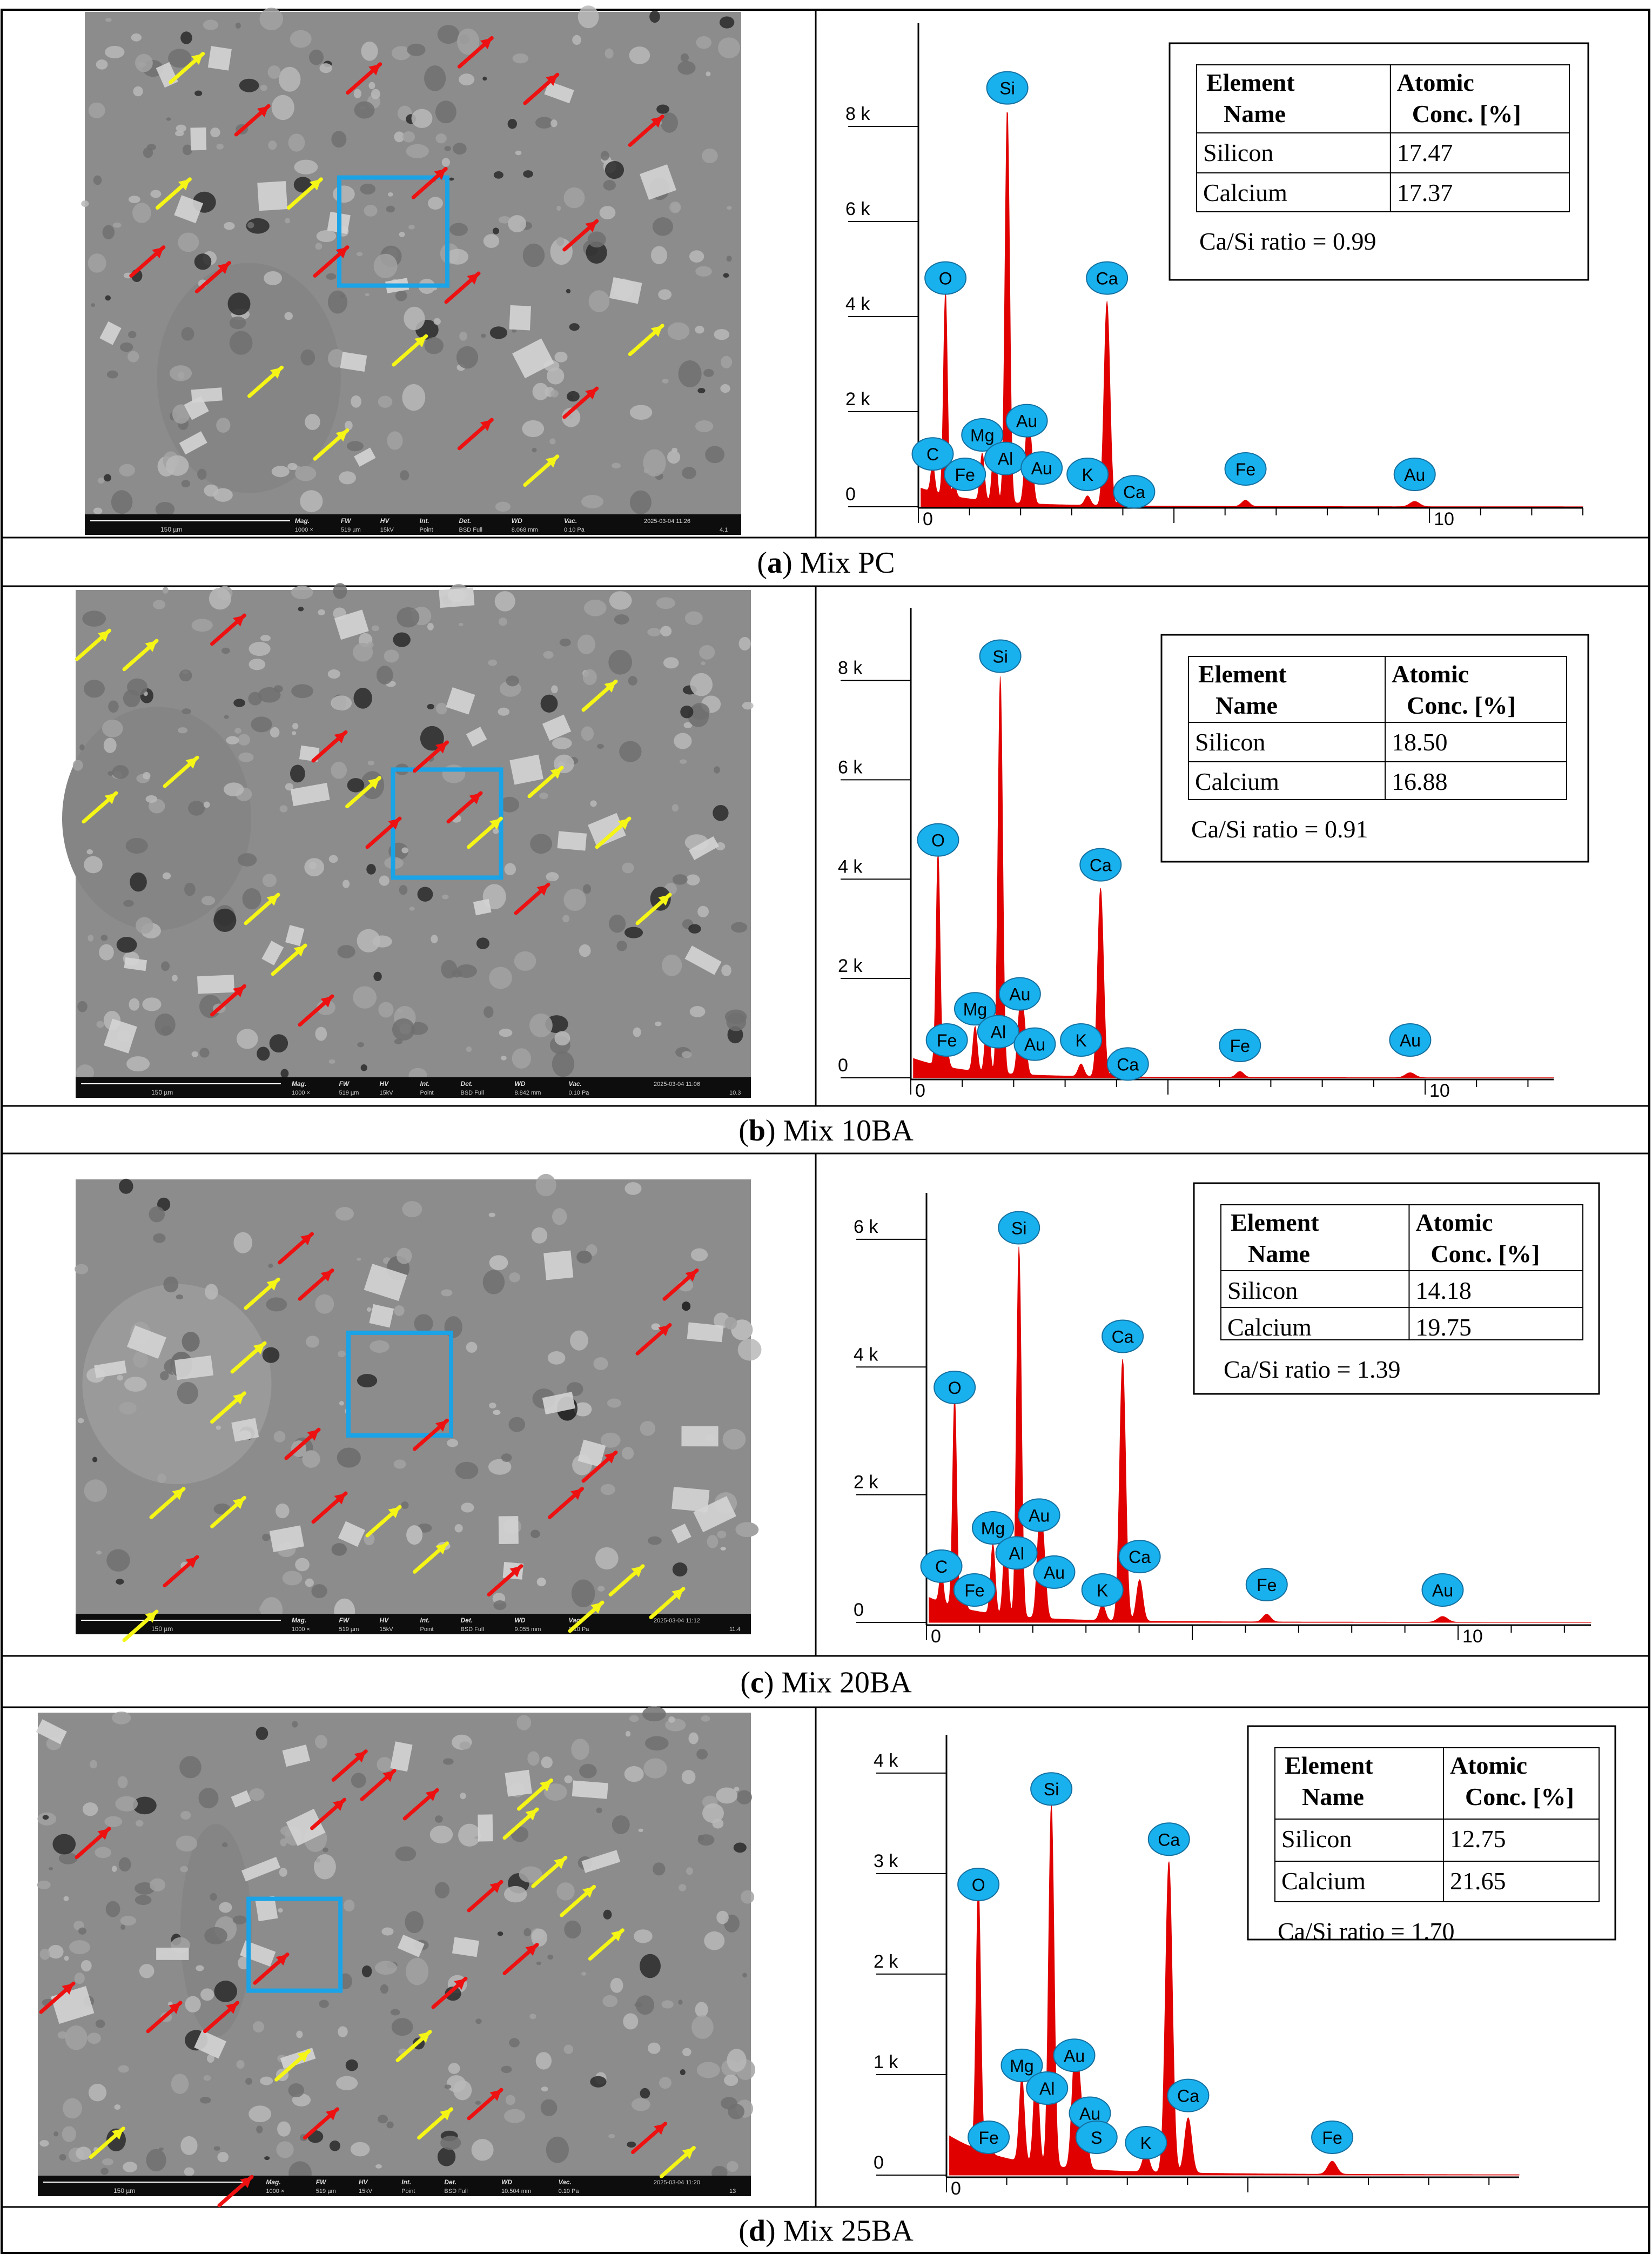 The image size is (1652, 2261). What do you see at coordinates (574, 530) in the screenshot?
I see `sem-info-value: 0.10 Pa` at bounding box center [574, 530].